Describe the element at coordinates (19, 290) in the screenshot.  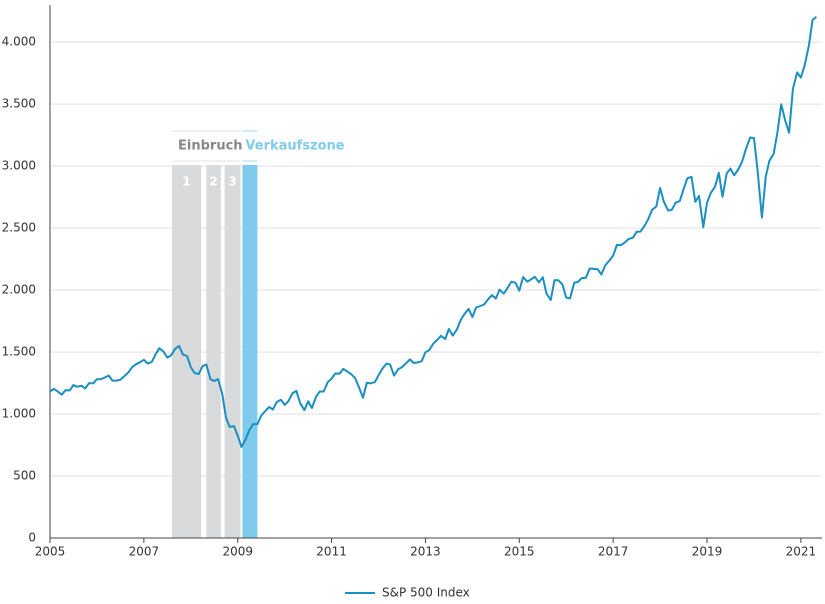
I see `y-tick-label: 2.000` at that location.